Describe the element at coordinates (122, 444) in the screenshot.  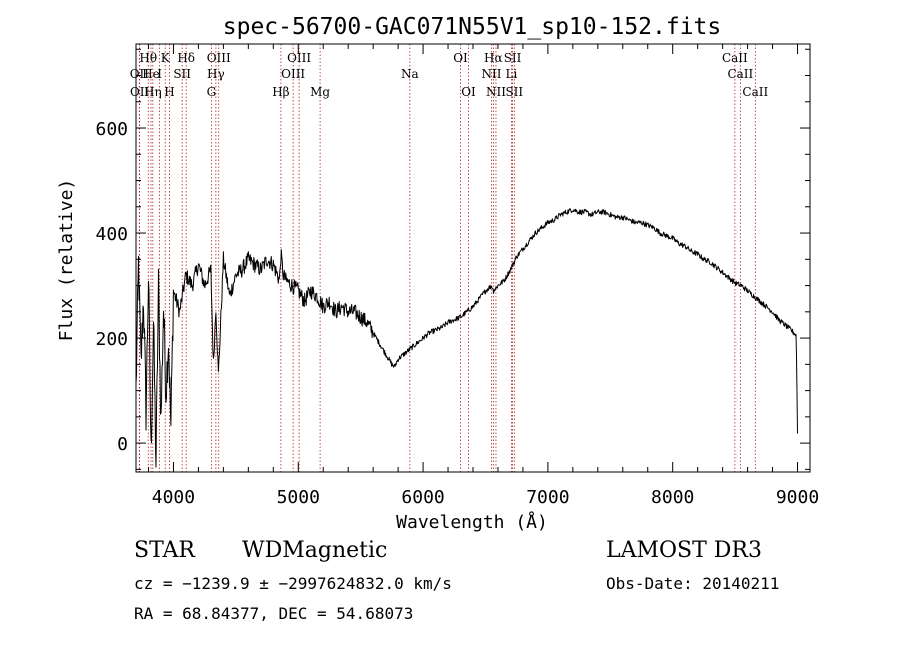
I see `y-tick-label: 0` at that location.